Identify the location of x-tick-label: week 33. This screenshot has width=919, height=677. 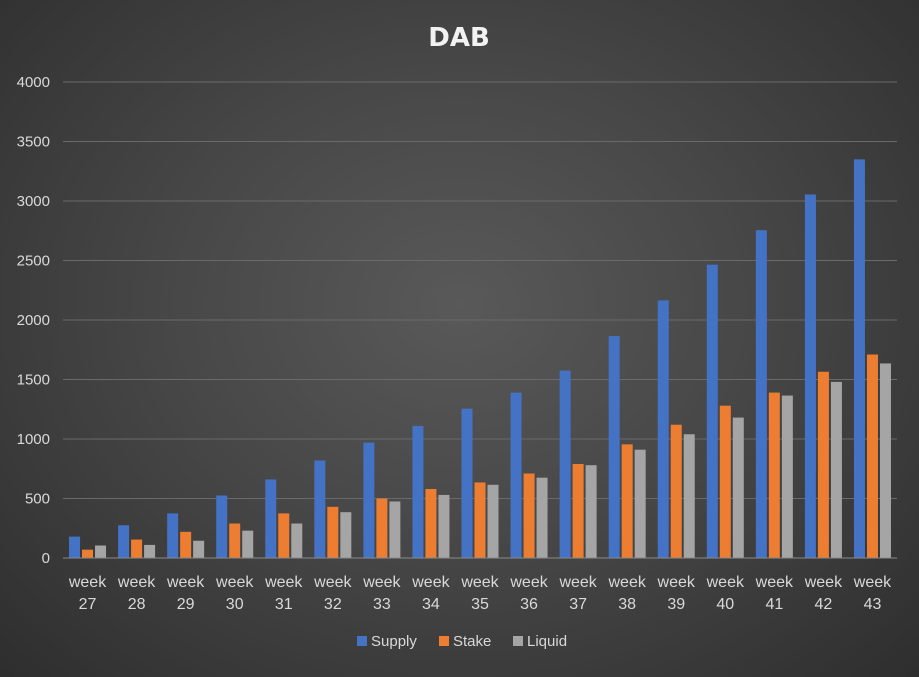
(381, 593).